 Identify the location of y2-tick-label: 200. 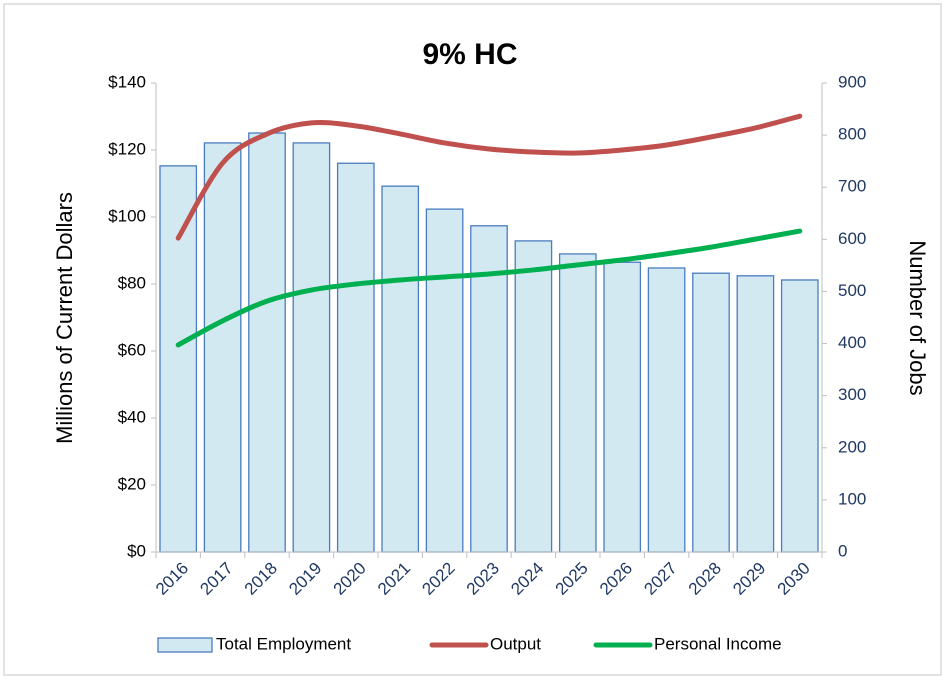
(852, 446).